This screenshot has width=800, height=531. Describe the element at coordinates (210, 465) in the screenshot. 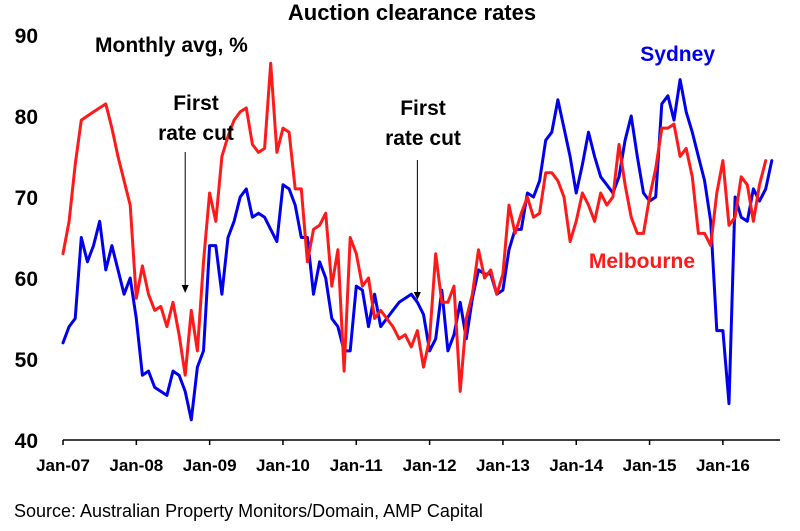

I see `x-tick-label: Jan-09` at that location.